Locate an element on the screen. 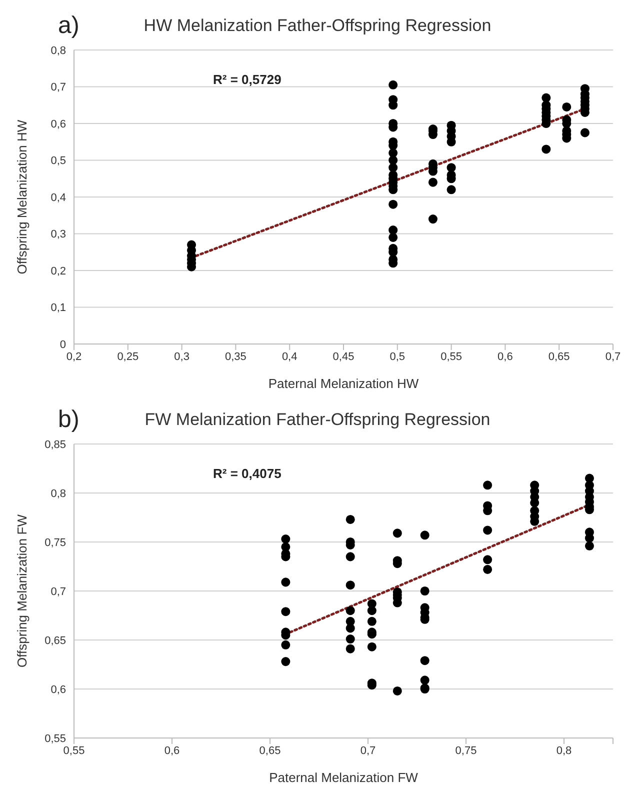  x-tick-label: 0,4 is located at coordinates (290, 356).